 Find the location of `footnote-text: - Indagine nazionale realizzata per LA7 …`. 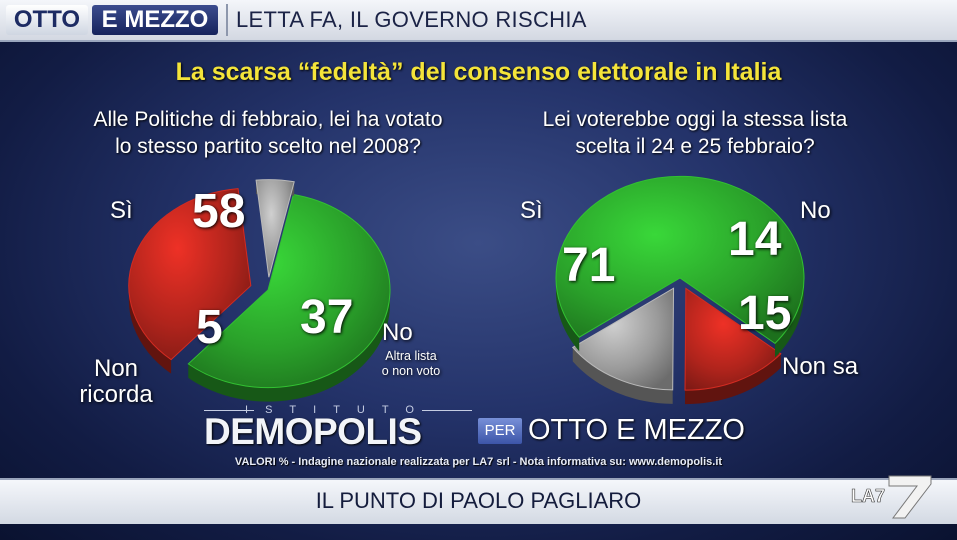

footnote-text: - Indagine nazionale realizzata per LA7 … is located at coordinates (505, 462).